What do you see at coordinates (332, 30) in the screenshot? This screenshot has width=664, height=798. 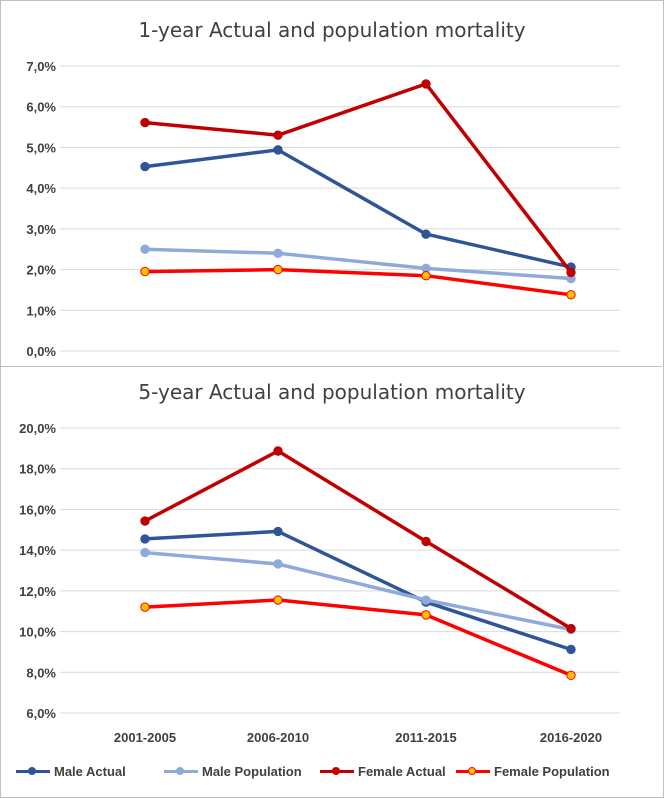 I see `chart-title-1yr: 1-year Actual and population mortality` at bounding box center [332, 30].